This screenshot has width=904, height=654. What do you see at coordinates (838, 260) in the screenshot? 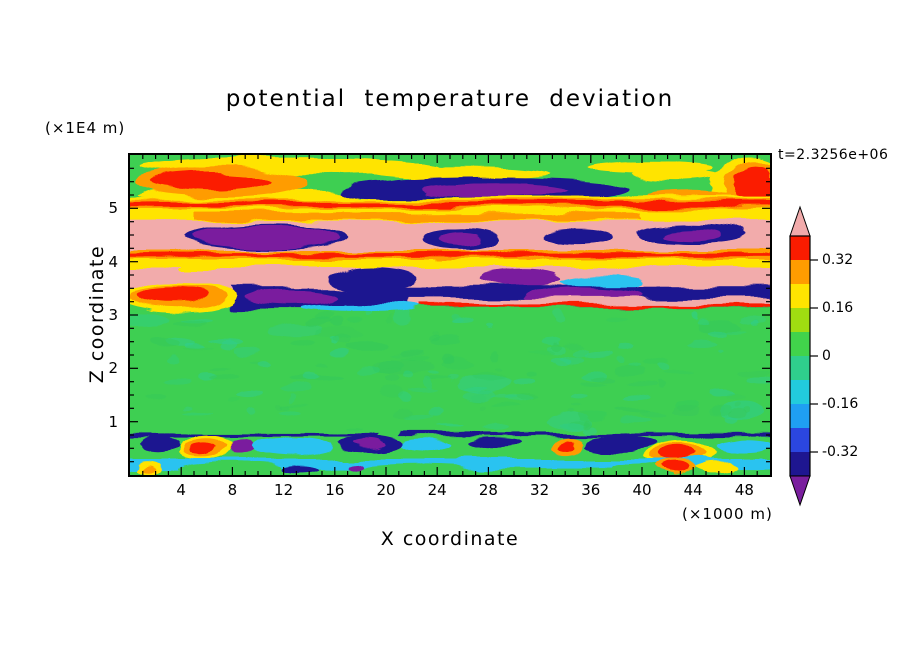
I see `colorbar-tick-label: 0.32` at bounding box center [838, 260].